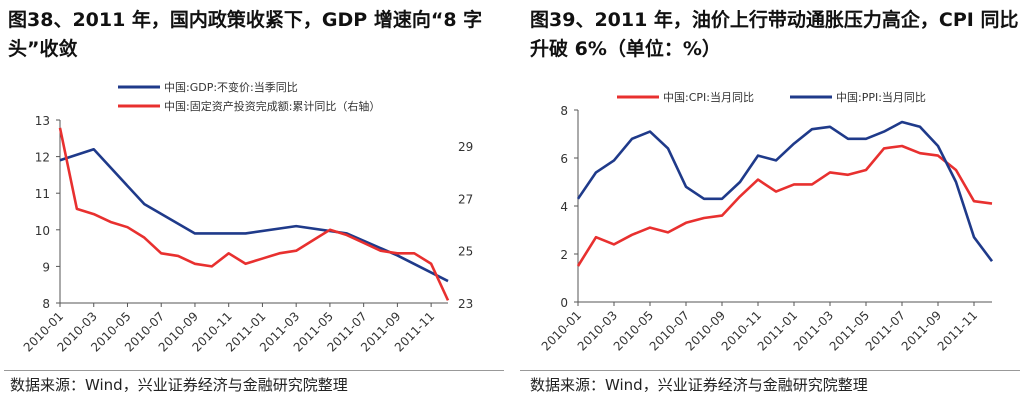 The width and height of the screenshot is (1024, 404). Describe the element at coordinates (46, 267) in the screenshot. I see `y-tick-label: 9` at that location.